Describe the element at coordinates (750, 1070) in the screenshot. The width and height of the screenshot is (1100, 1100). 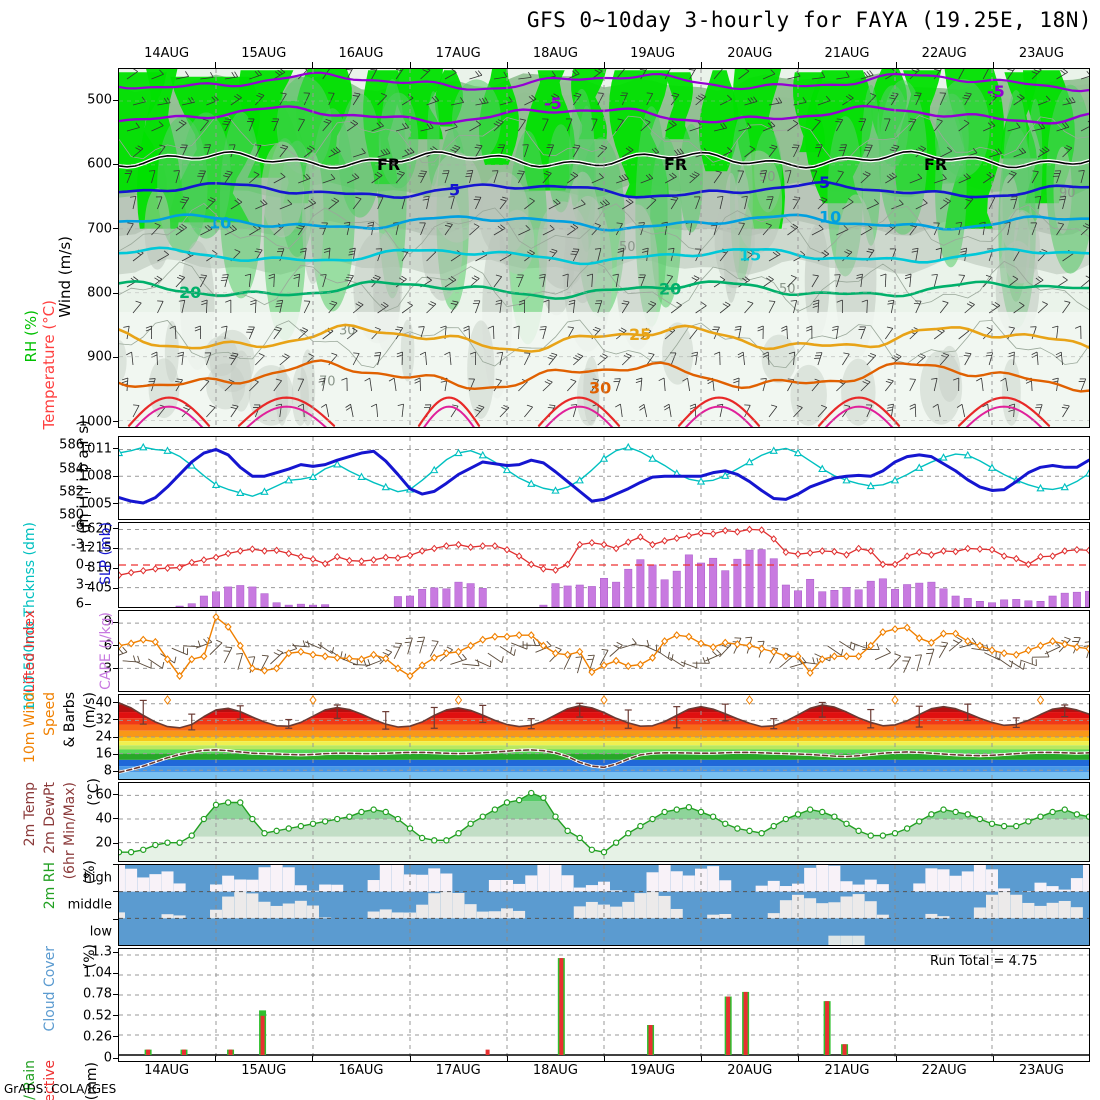
I see `date-label-bottom: 20AUG` at that location.